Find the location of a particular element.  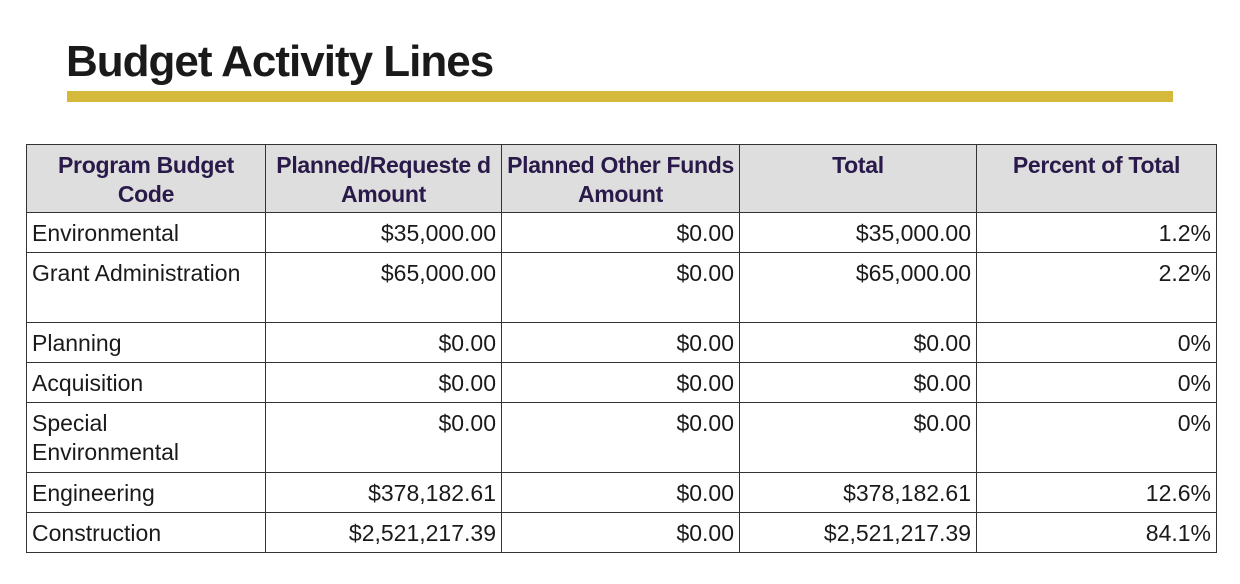

percent-of-total-cell: 1.2% is located at coordinates (1096, 232).